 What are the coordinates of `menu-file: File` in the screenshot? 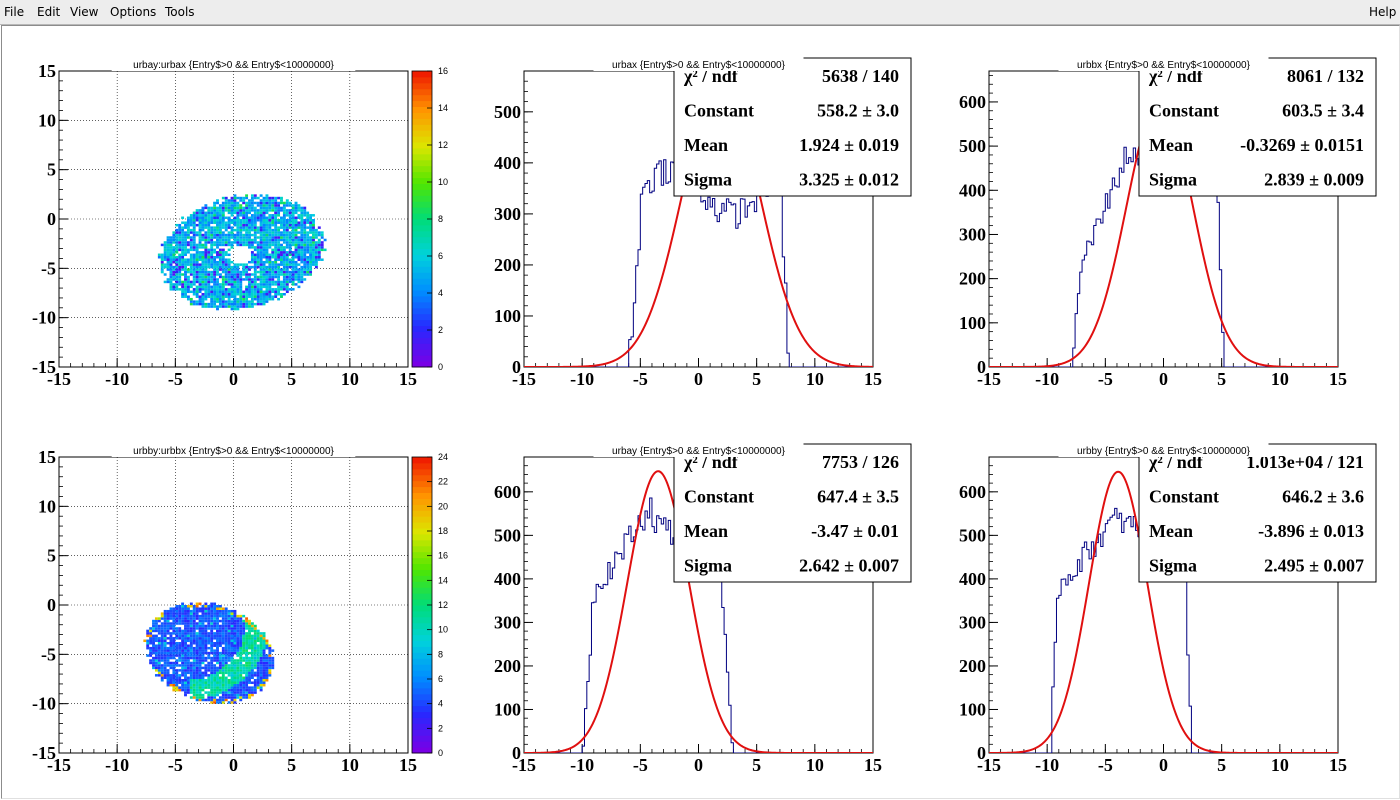 It's located at (14, 12).